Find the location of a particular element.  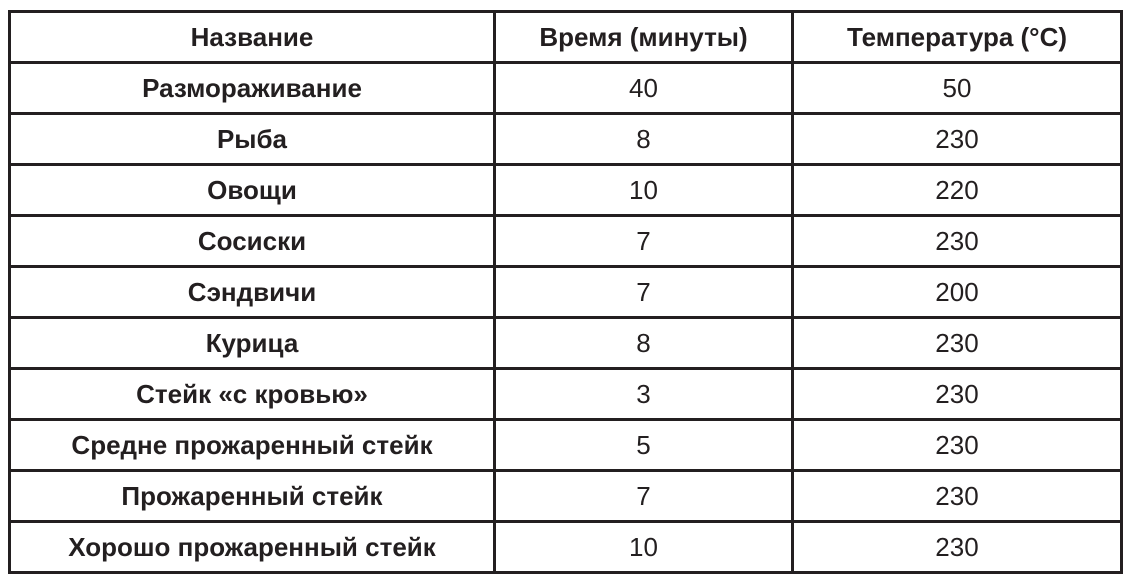

header-row: Название Время (минуты) Температура (°C) is located at coordinates (565, 37).